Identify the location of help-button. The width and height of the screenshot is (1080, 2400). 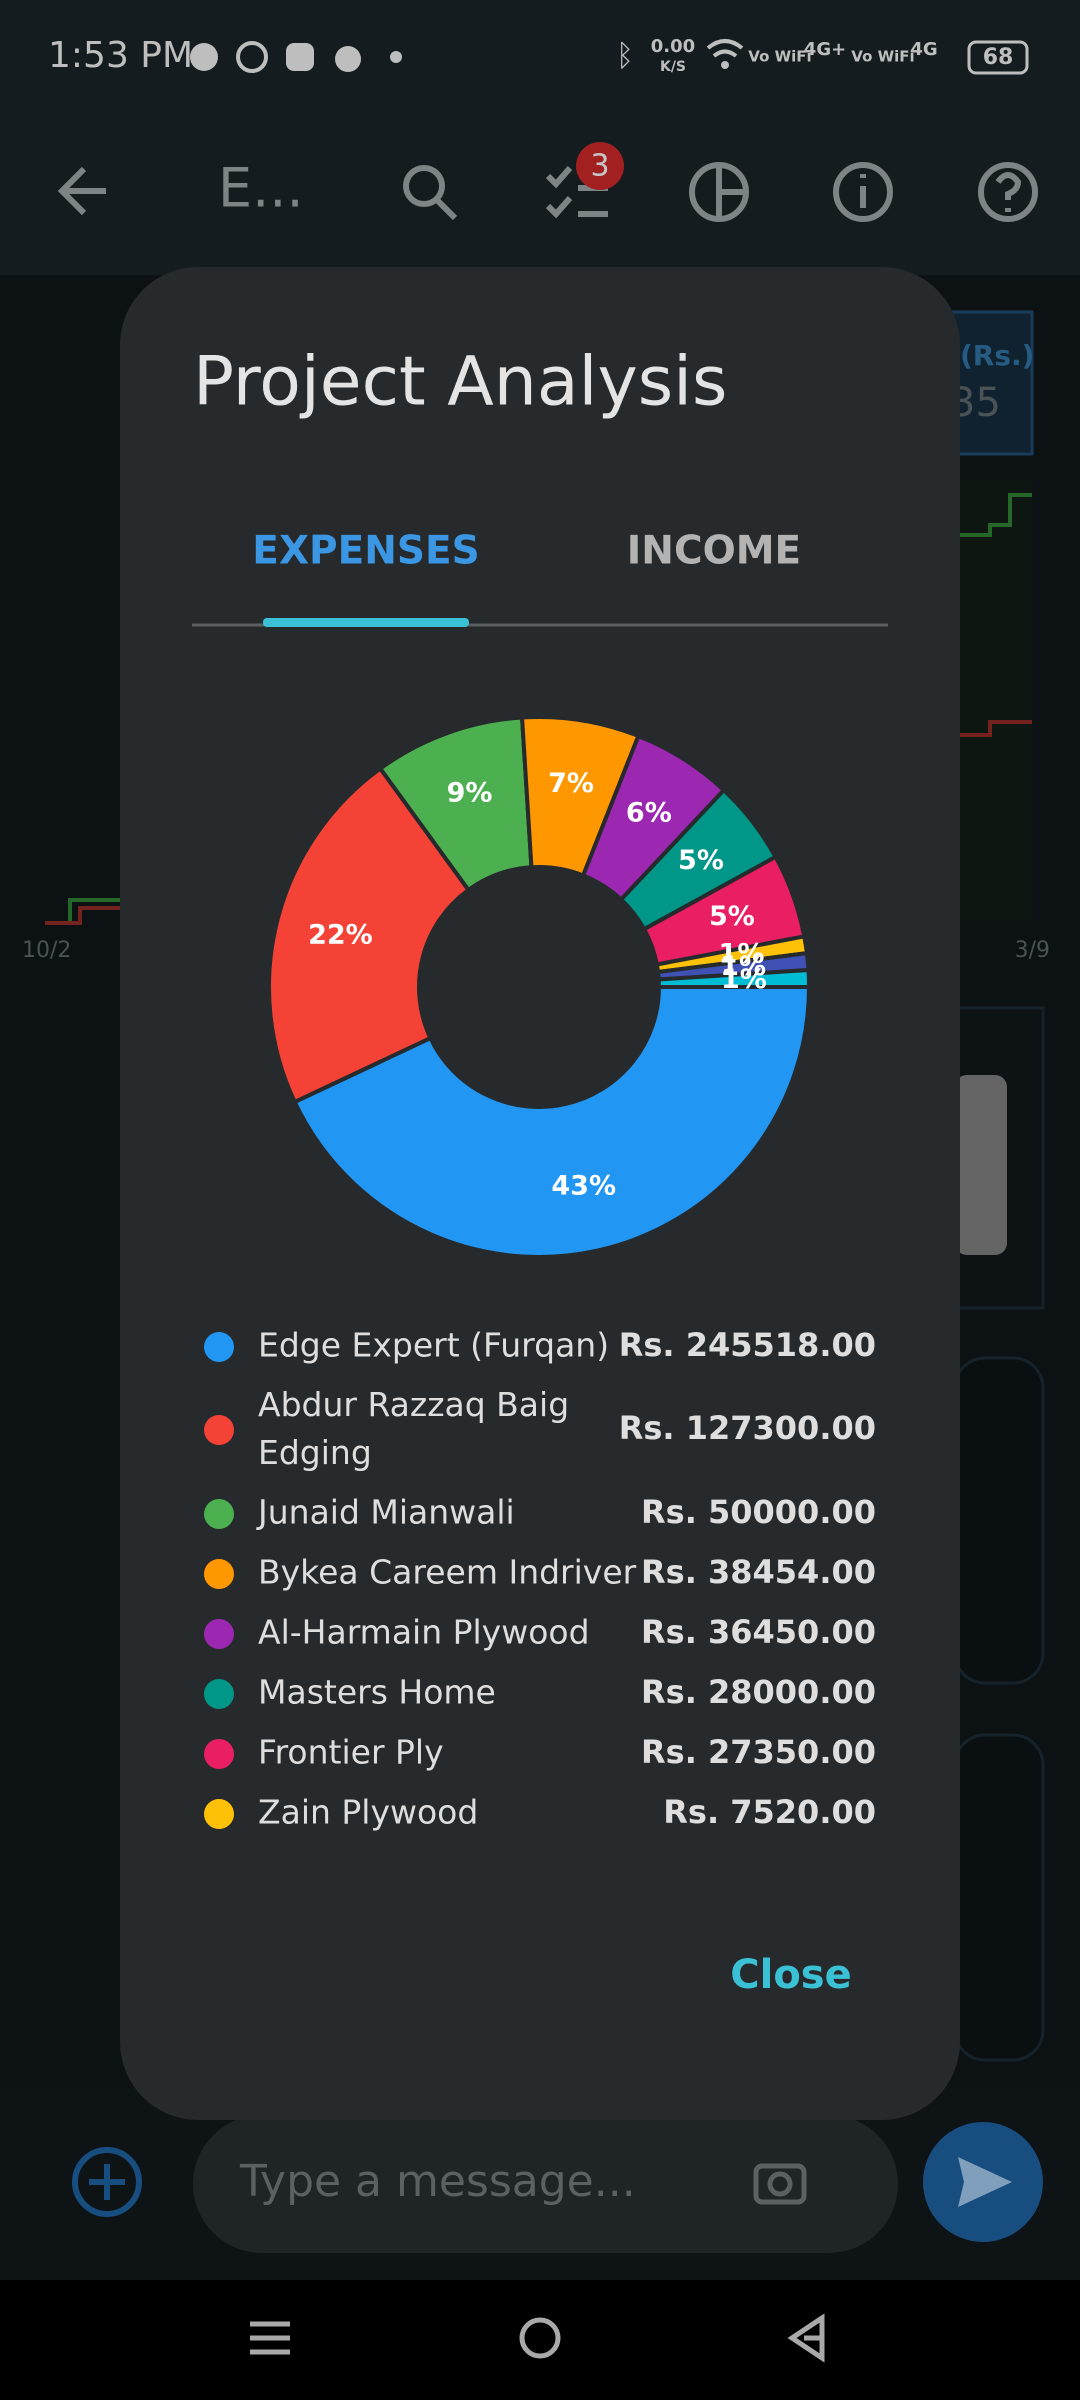
(1008, 192).